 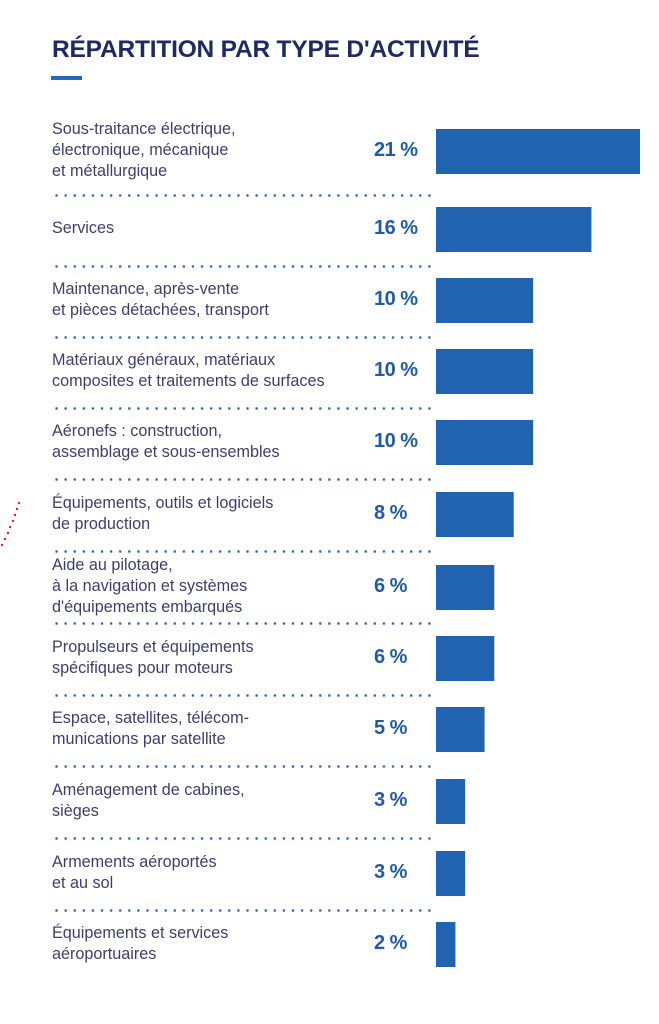 What do you see at coordinates (147, 607) in the screenshot?
I see `category-label-line: d'équipements embarqués` at bounding box center [147, 607].